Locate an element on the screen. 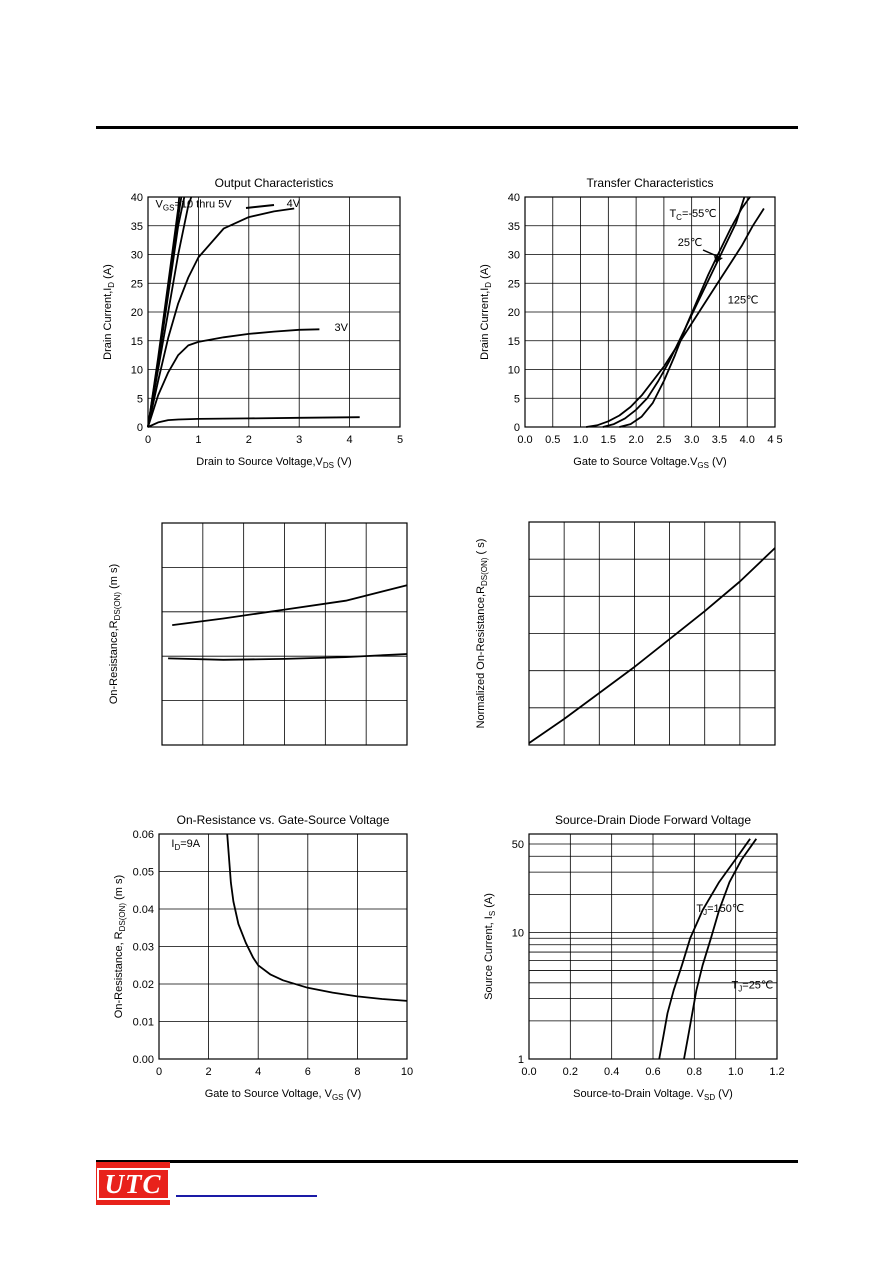 This screenshot has height=1263, width=892. leader-4v is located at coordinates (260, 206).